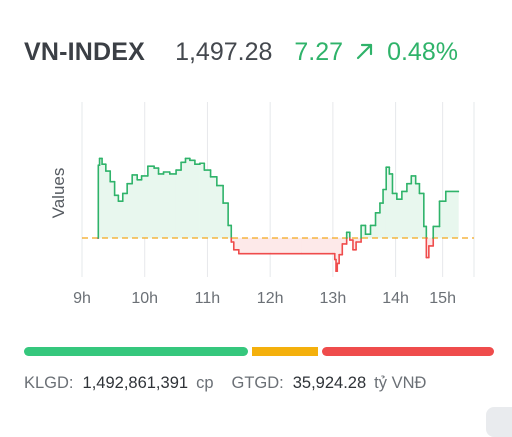 The width and height of the screenshot is (512, 437). Describe the element at coordinates (136, 383) in the screenshot. I see `volume-value: 1,492,861,391` at that location.